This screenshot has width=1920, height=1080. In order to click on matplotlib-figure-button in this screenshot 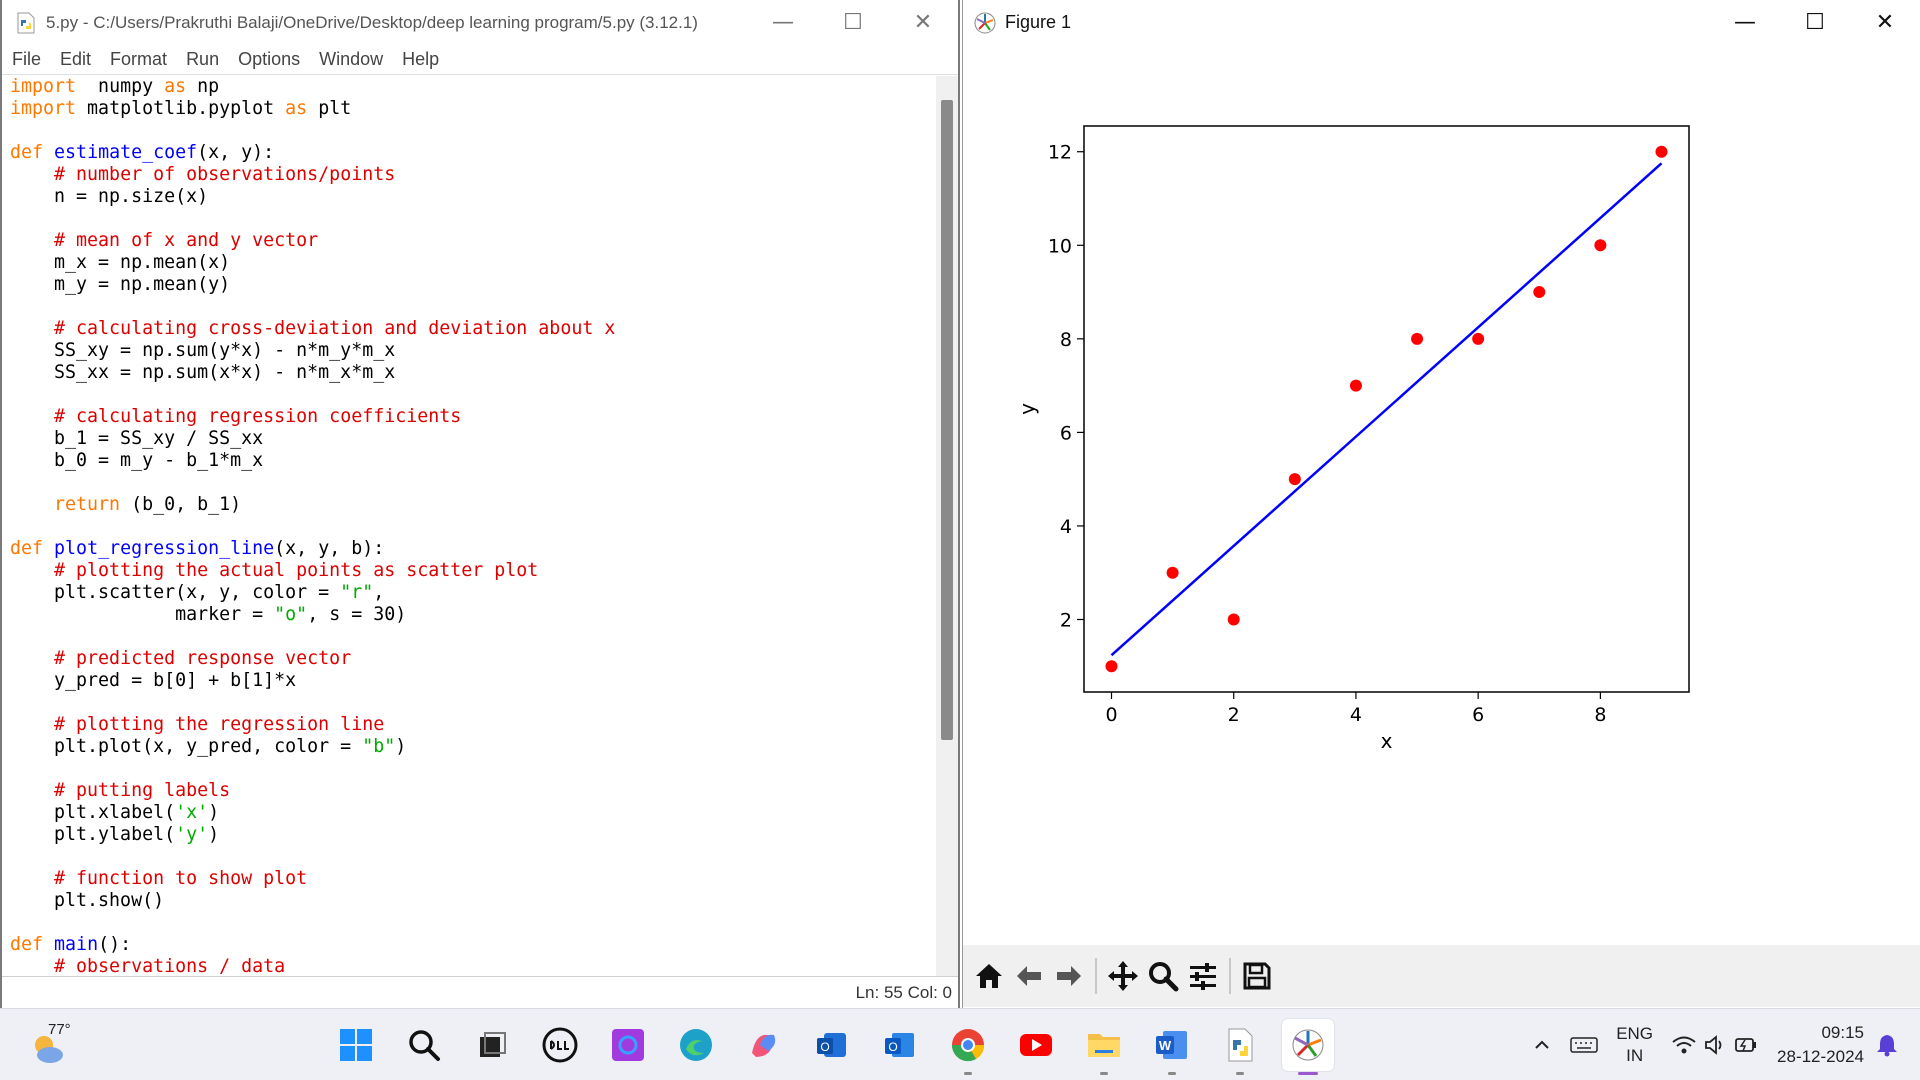, I will do `click(1308, 1047)`.